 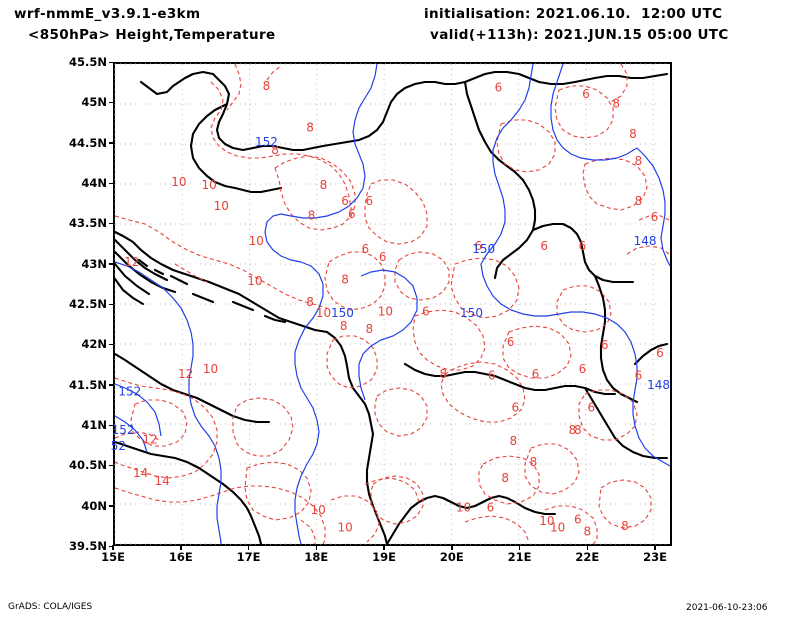 I want to click on valid-time: valid(+113h): 2021.JUN.15 05:00 UTC, so click(x=579, y=35).